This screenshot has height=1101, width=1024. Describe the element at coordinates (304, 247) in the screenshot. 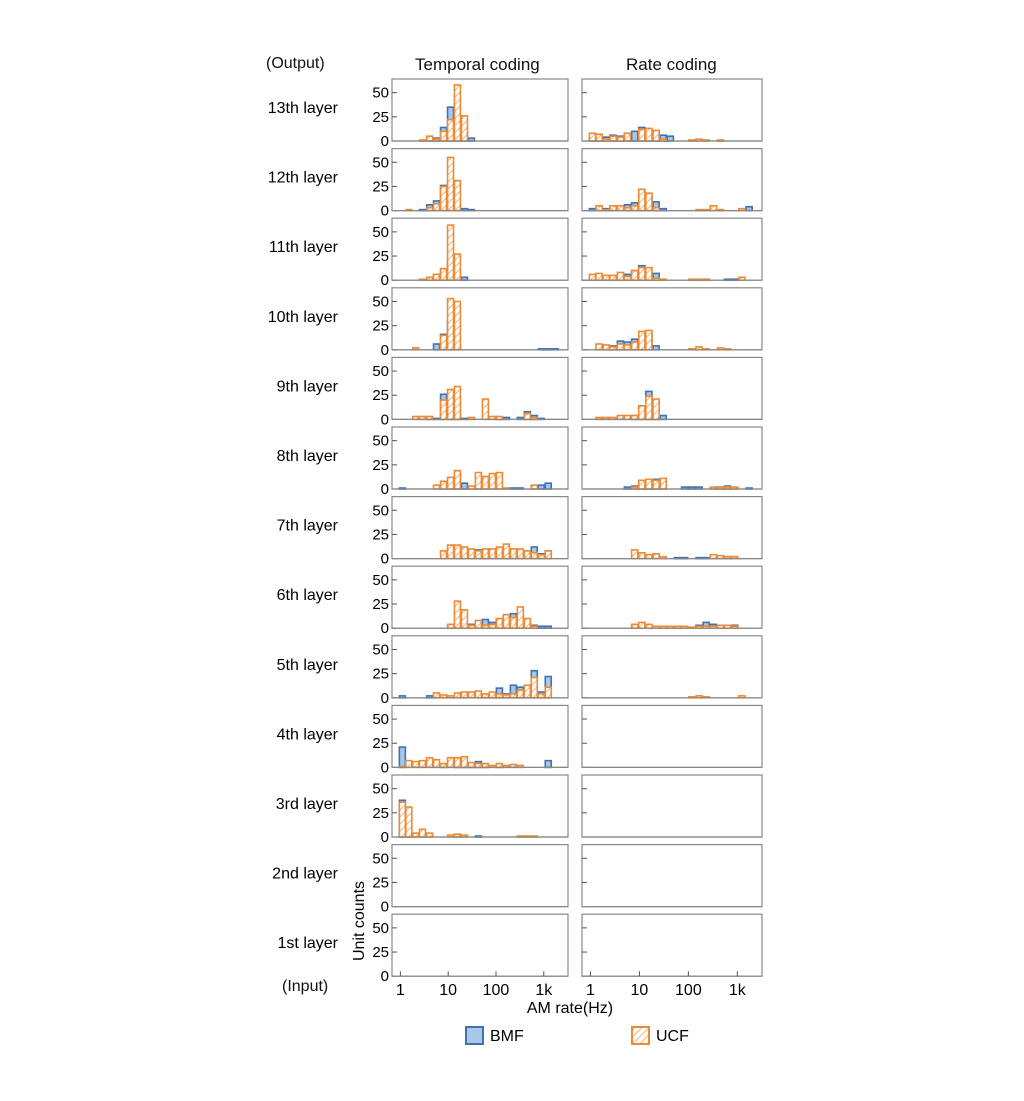

I see `layer-label: 11th layer` at that location.